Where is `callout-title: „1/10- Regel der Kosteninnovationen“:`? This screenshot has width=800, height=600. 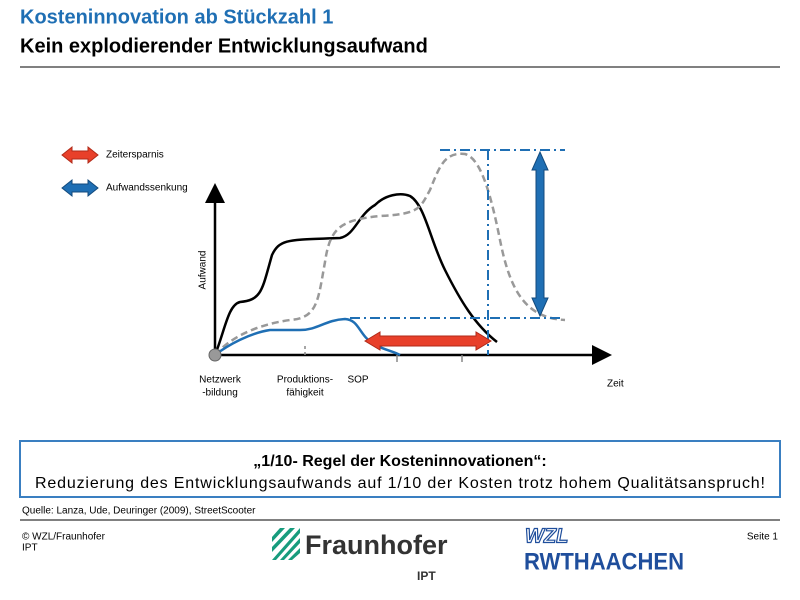
callout-title: „1/10- Regel der Kosteninnovationen“: is located at coordinates (399, 461).